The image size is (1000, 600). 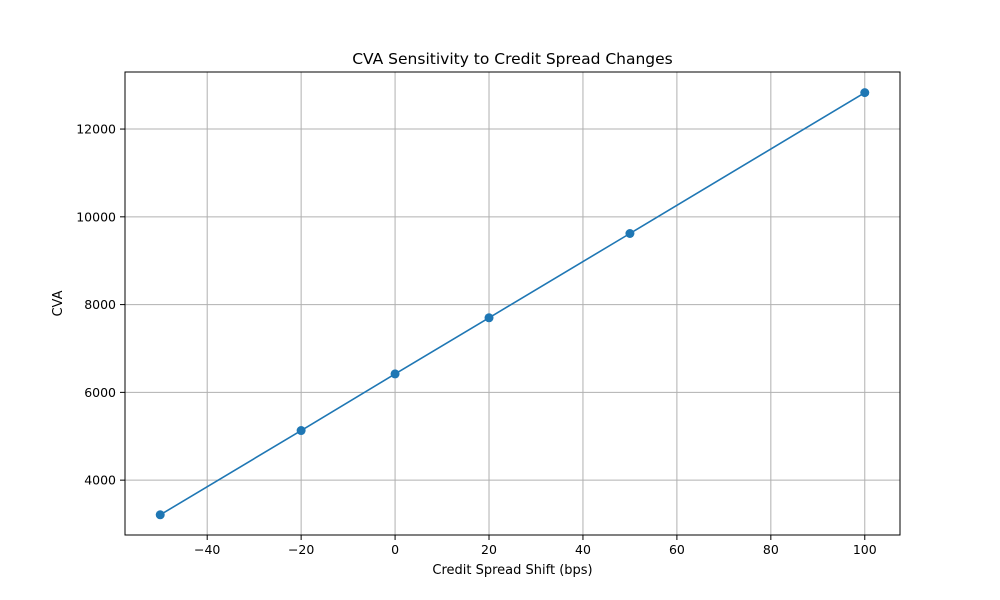 I want to click on x-tick-label: 100, so click(x=865, y=549).